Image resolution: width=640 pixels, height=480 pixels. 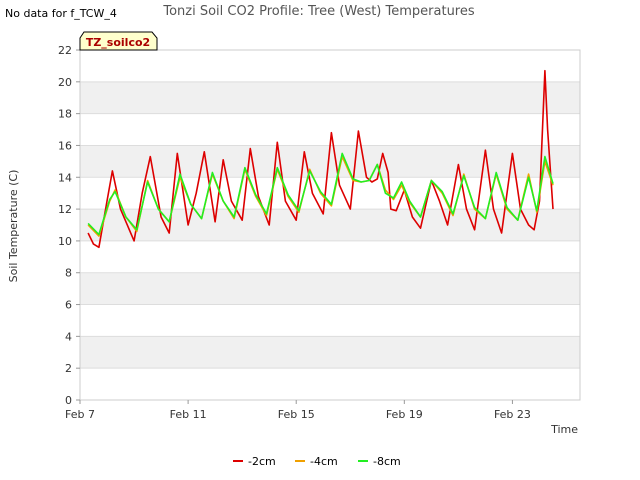 What do you see at coordinates (68, 336) in the screenshot?
I see `y-tick-label: 4` at bounding box center [68, 336].